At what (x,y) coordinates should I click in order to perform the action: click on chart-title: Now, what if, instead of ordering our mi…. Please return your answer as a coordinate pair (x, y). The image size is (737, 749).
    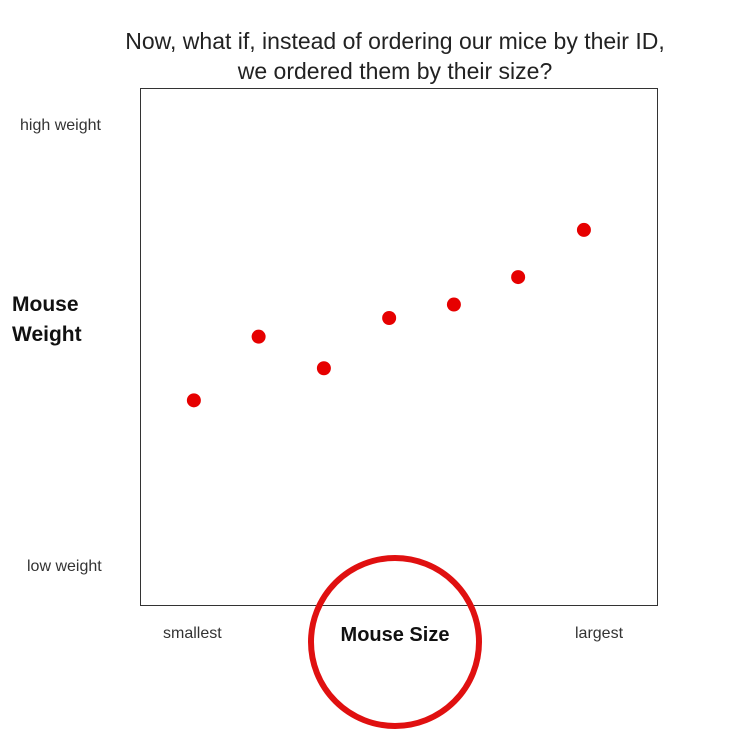
    Looking at the image, I should click on (368, 56).